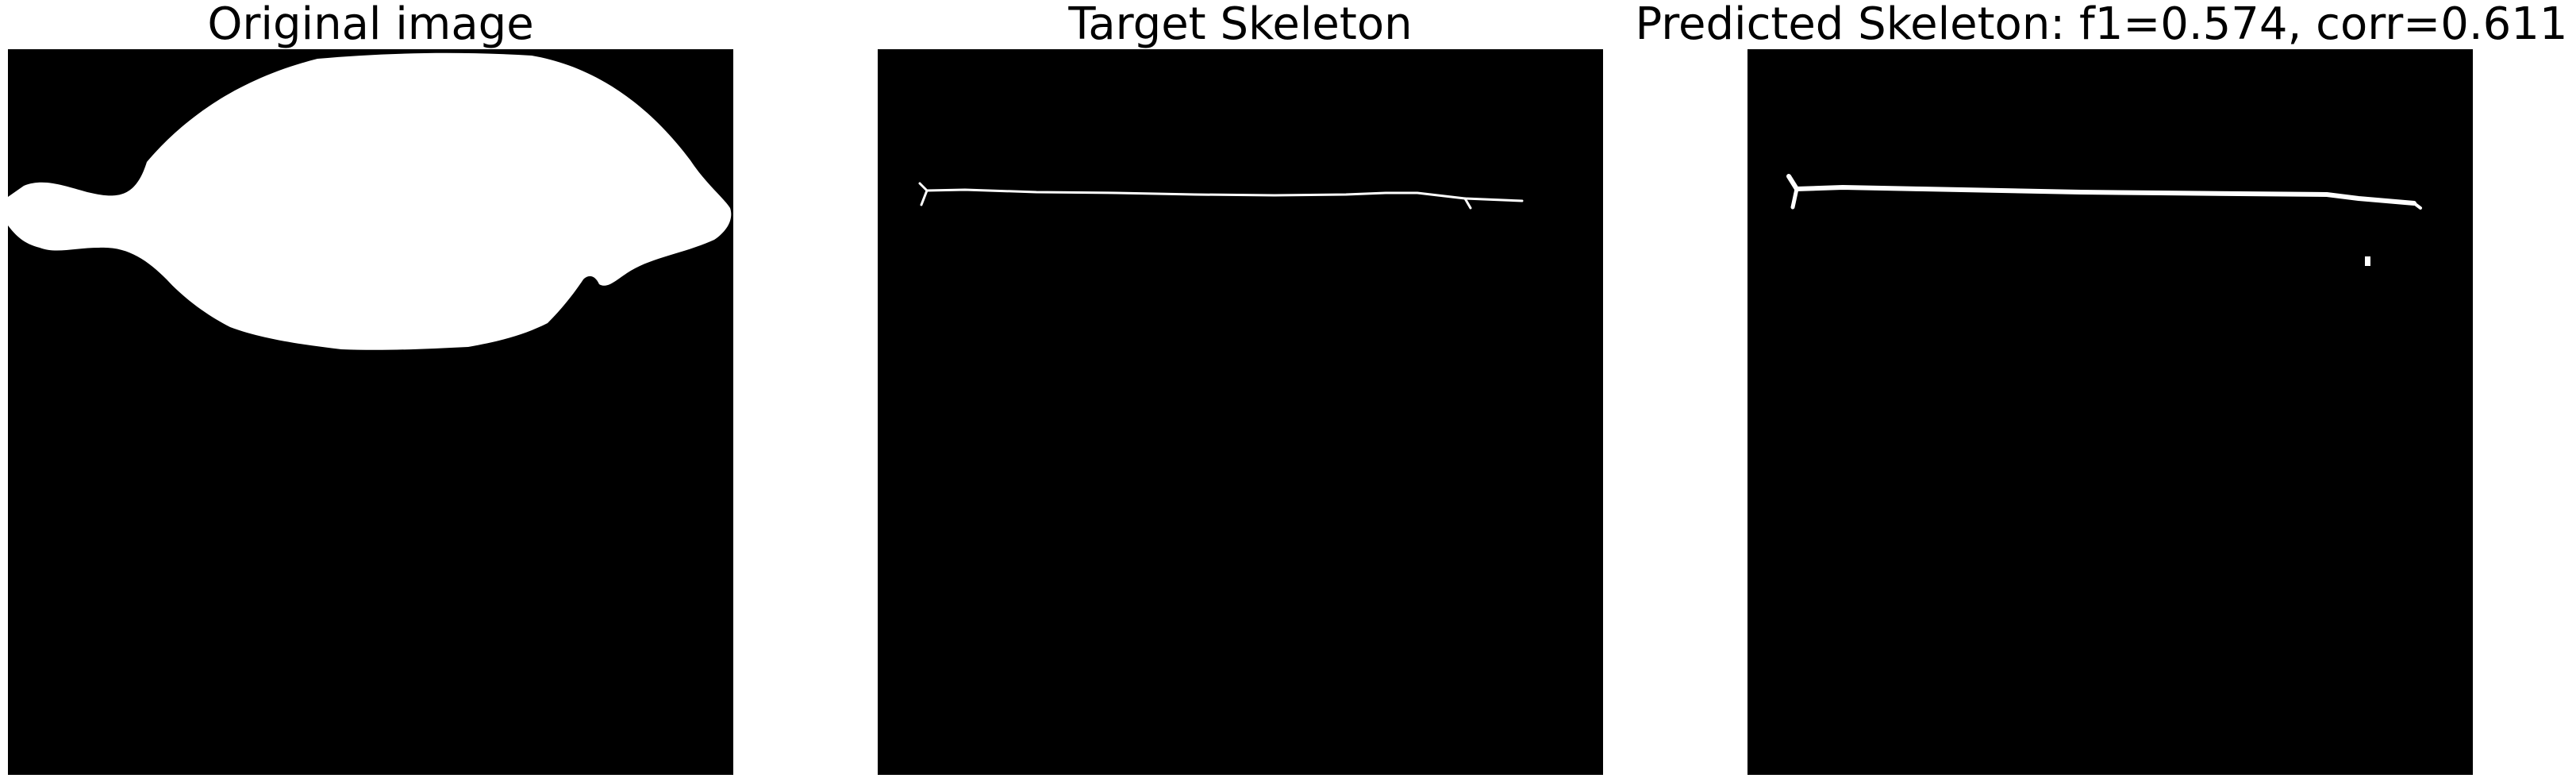  Describe the element at coordinates (1467, 203) in the screenshot. I see `target-skeleton-branch` at that location.